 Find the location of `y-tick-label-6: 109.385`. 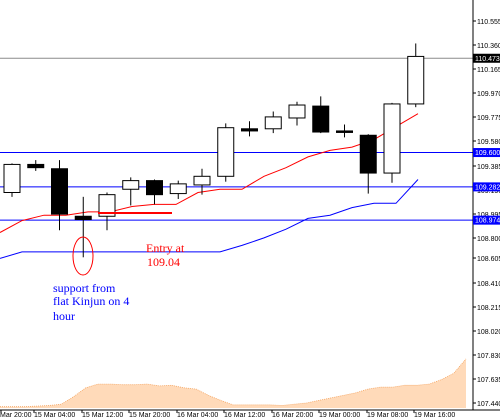

y-tick-label-6: 109.385 is located at coordinates (488, 167).